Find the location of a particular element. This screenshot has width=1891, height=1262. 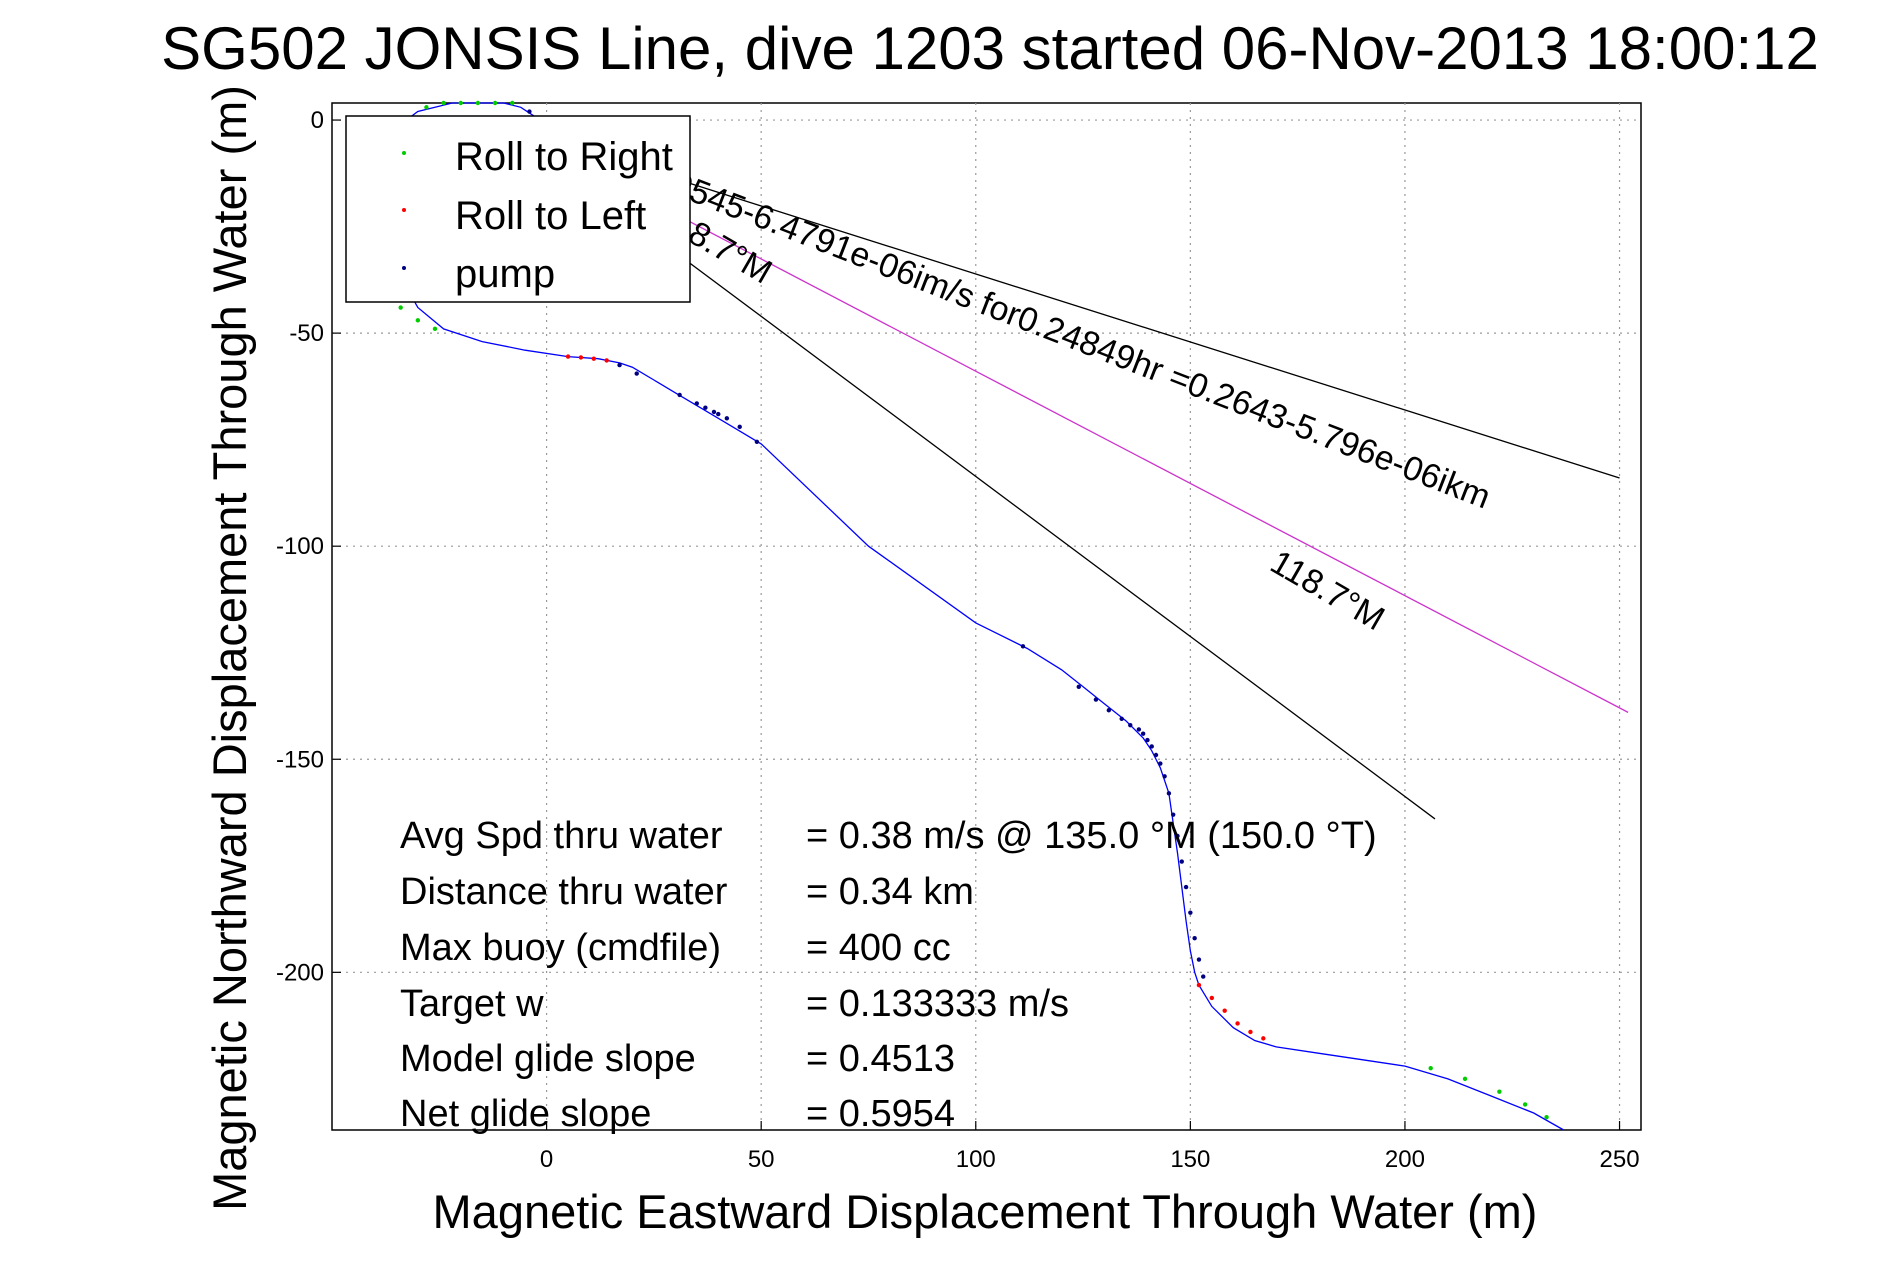

stat-value: = 0.4513 is located at coordinates (880, 1059).